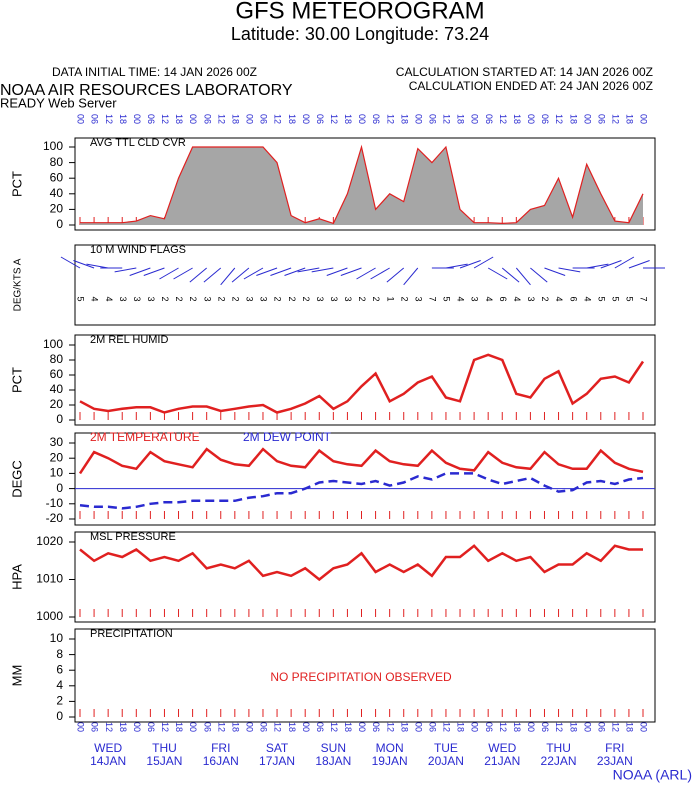 Image resolution: width=694 pixels, height=788 pixels. What do you see at coordinates (390, 761) in the screenshot?
I see `date-label: 19JAN` at bounding box center [390, 761].